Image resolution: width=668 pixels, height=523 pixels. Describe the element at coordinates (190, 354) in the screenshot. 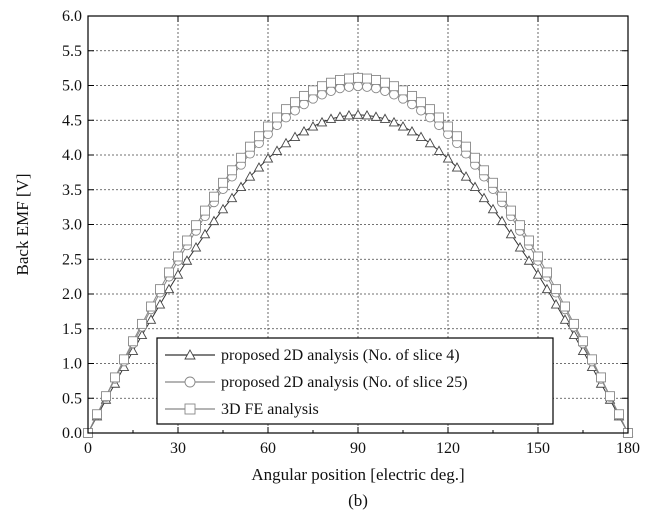

I see `legend-marker` at that location.